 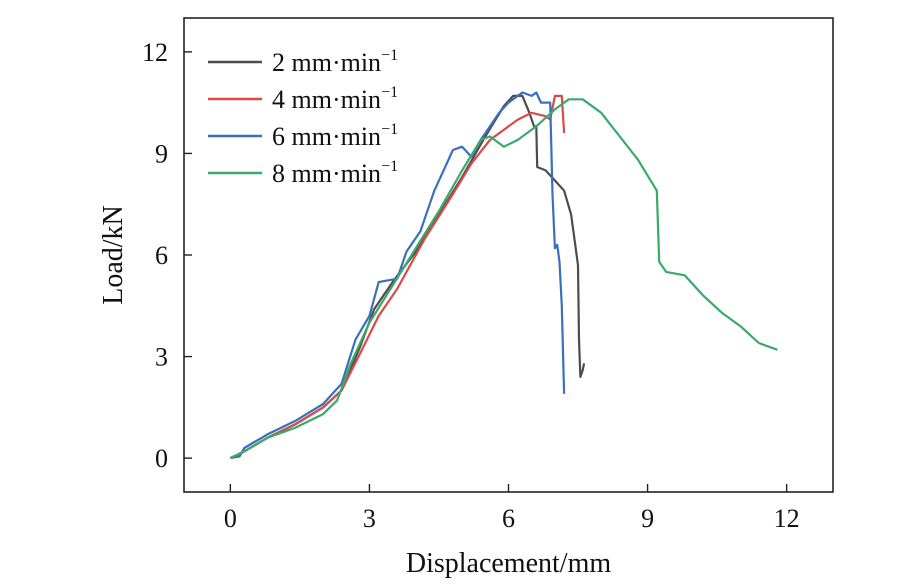 What do you see at coordinates (161, 153) in the screenshot?
I see `y-tick-label: 9` at bounding box center [161, 153].